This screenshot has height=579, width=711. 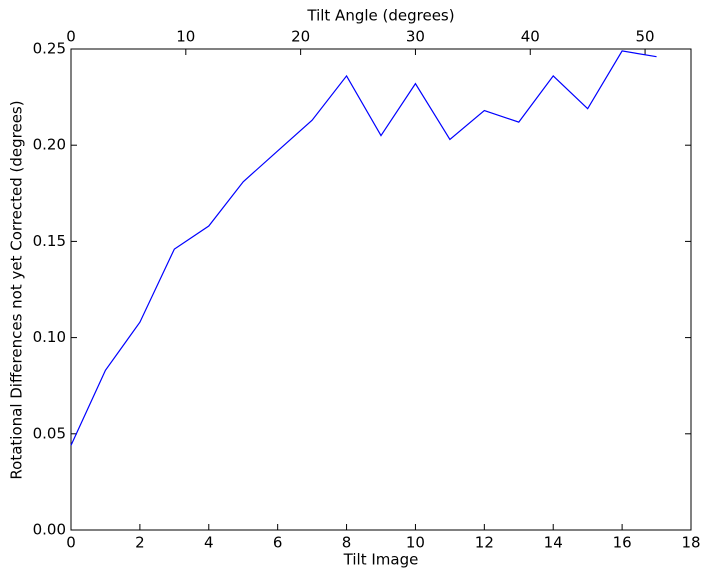 What do you see at coordinates (140, 543) in the screenshot?
I see `x-tick-label: 2` at bounding box center [140, 543].